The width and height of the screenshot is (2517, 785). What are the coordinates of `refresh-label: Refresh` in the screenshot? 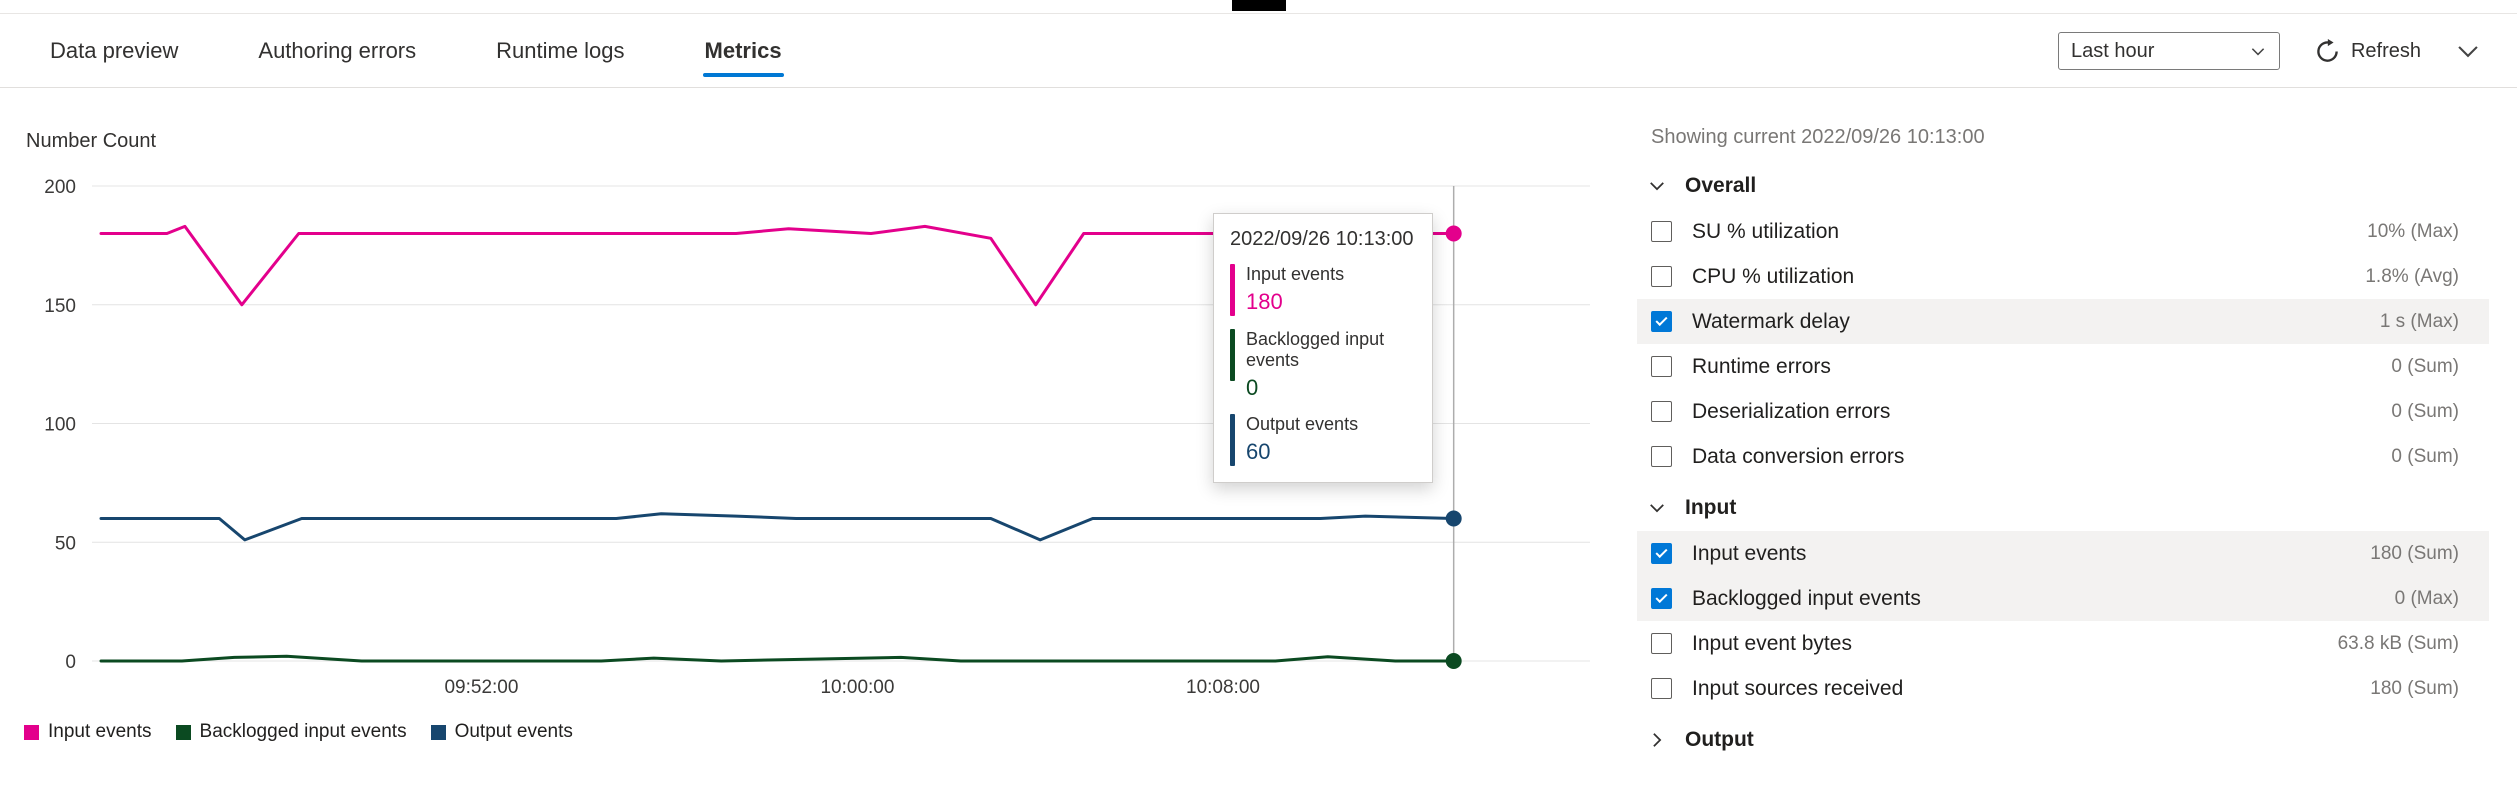 It's located at (2385, 50).